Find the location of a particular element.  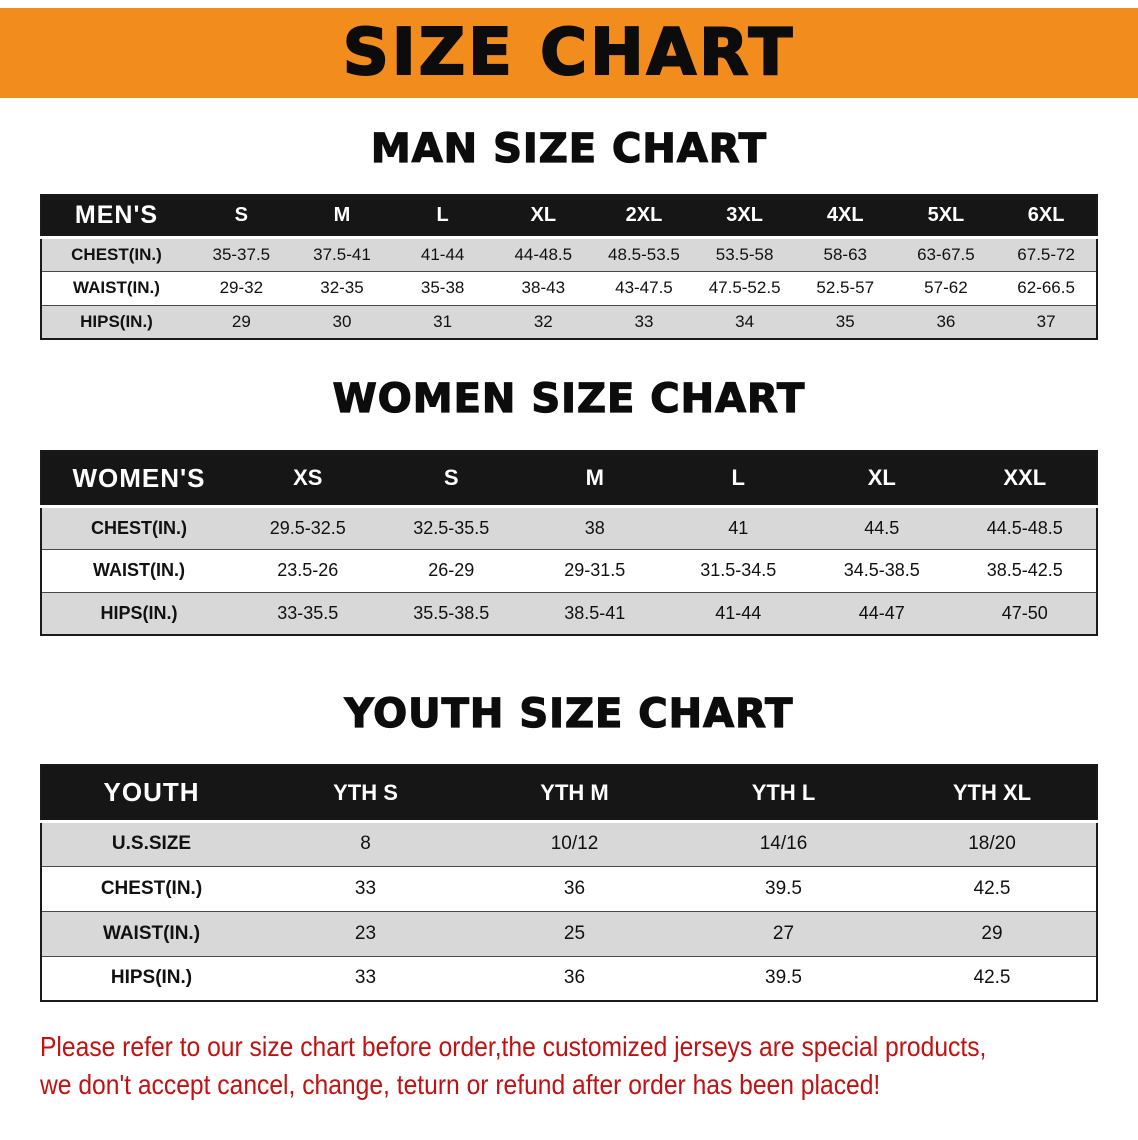

table-corner-header: WOMEN'S is located at coordinates (138, 479).